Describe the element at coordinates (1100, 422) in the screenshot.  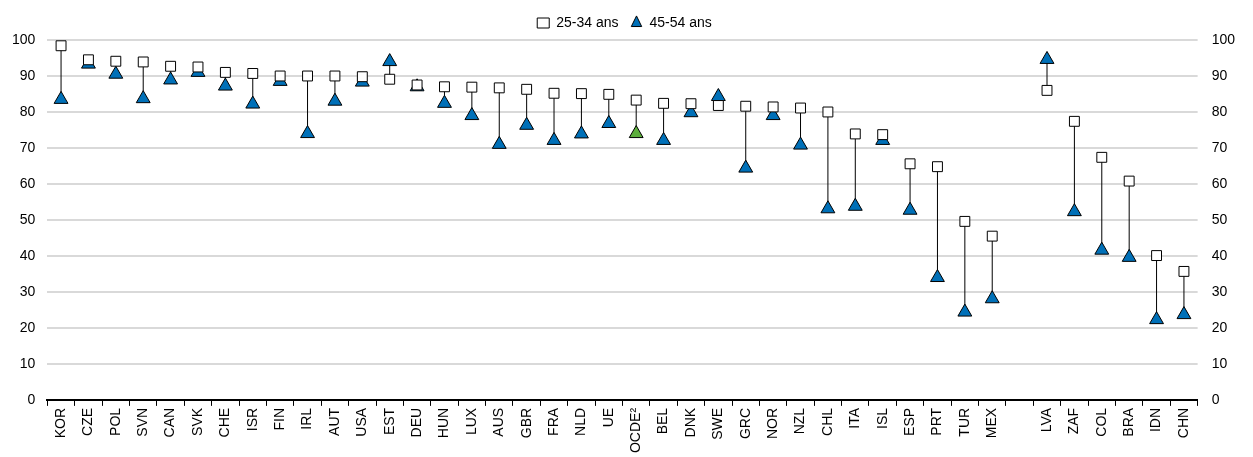
I see `x-tick-label: COL` at that location.